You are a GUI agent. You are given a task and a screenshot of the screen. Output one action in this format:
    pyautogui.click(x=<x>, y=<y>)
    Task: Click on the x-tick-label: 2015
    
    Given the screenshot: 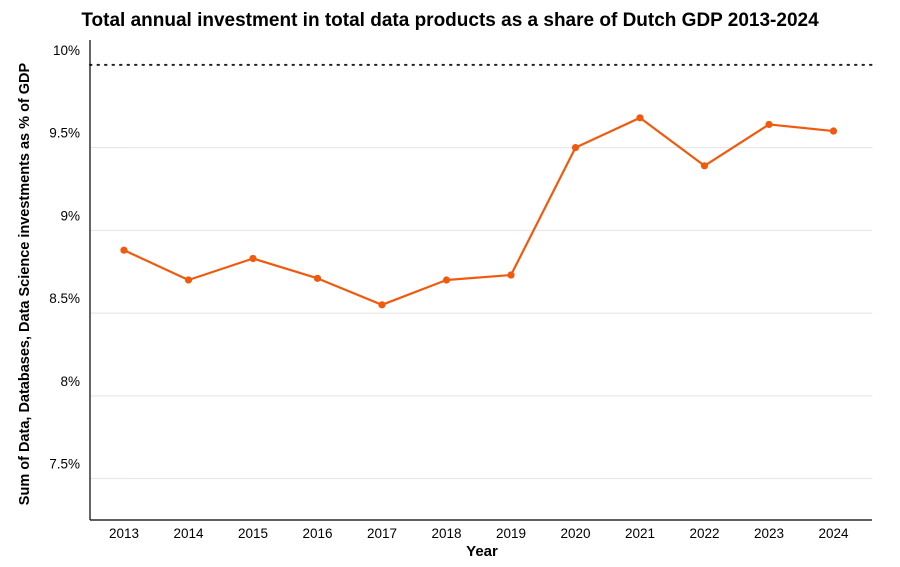 What is the action you would take?
    pyautogui.click(x=253, y=533)
    